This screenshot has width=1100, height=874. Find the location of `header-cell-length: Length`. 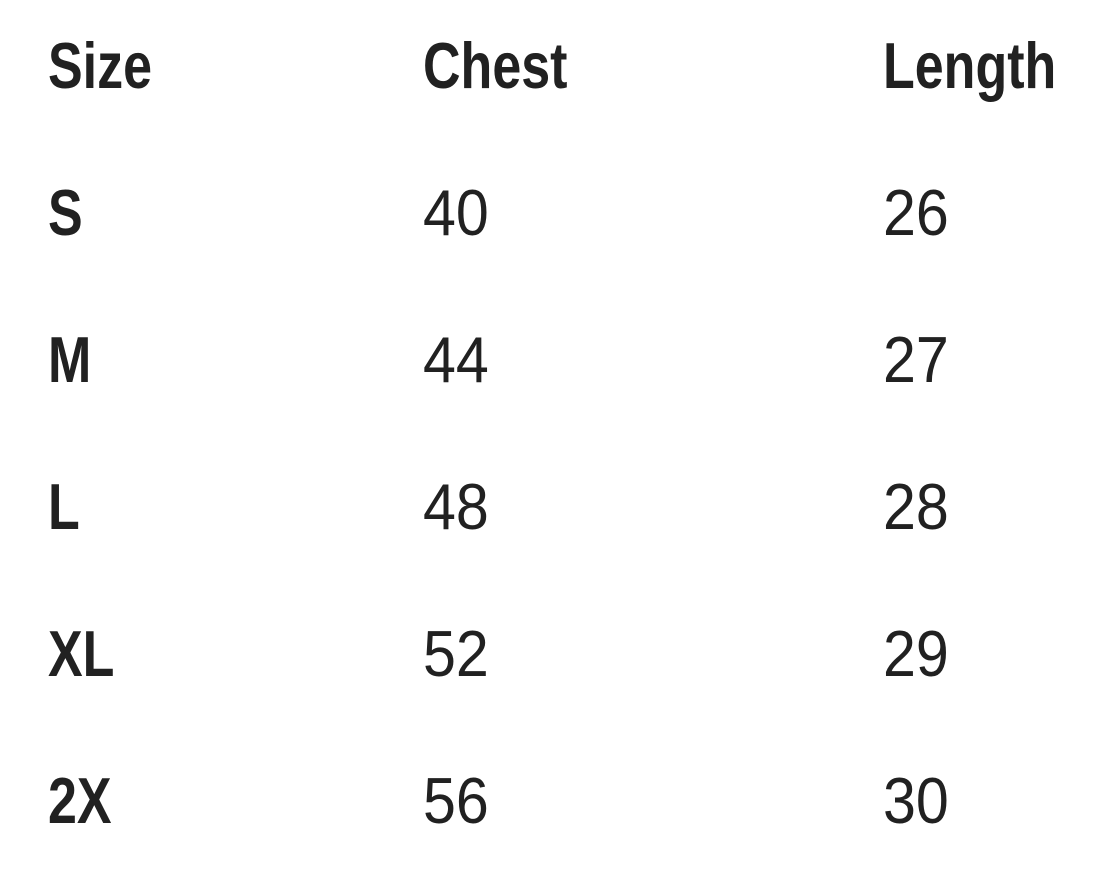

header-cell-length: Length is located at coordinates (991, 69).